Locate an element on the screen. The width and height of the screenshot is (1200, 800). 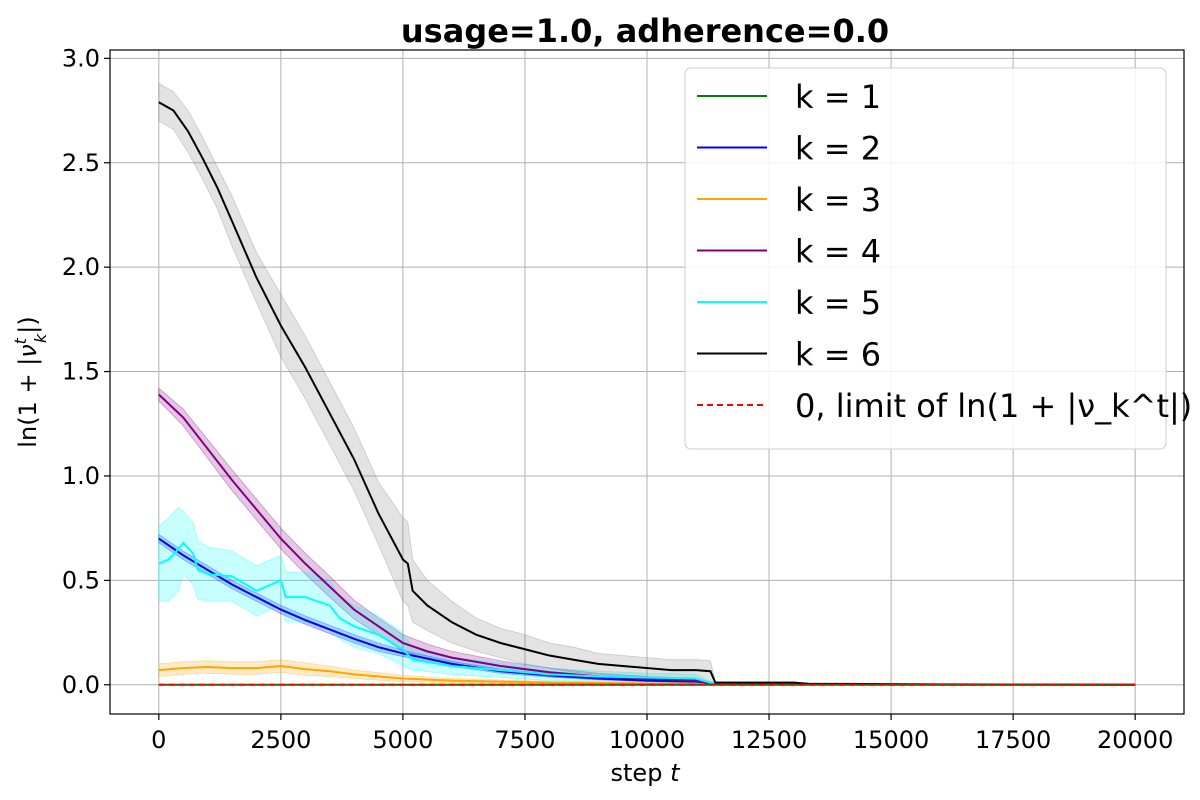
chart-title: usage=1.0, adherence=0.0 is located at coordinates (645, 31).